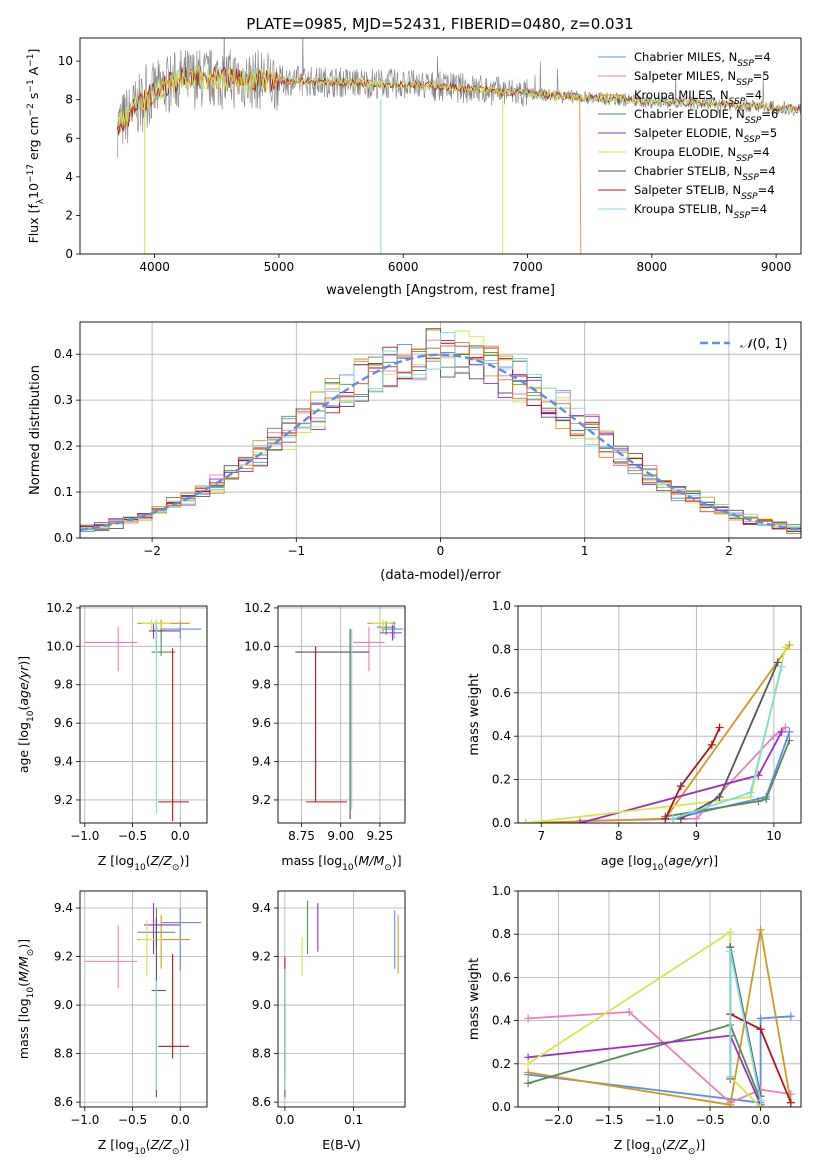 The width and height of the screenshot is (819, 1170). Describe the element at coordinates (619, 836) in the screenshot. I see `x-tick-label: 8` at that location.